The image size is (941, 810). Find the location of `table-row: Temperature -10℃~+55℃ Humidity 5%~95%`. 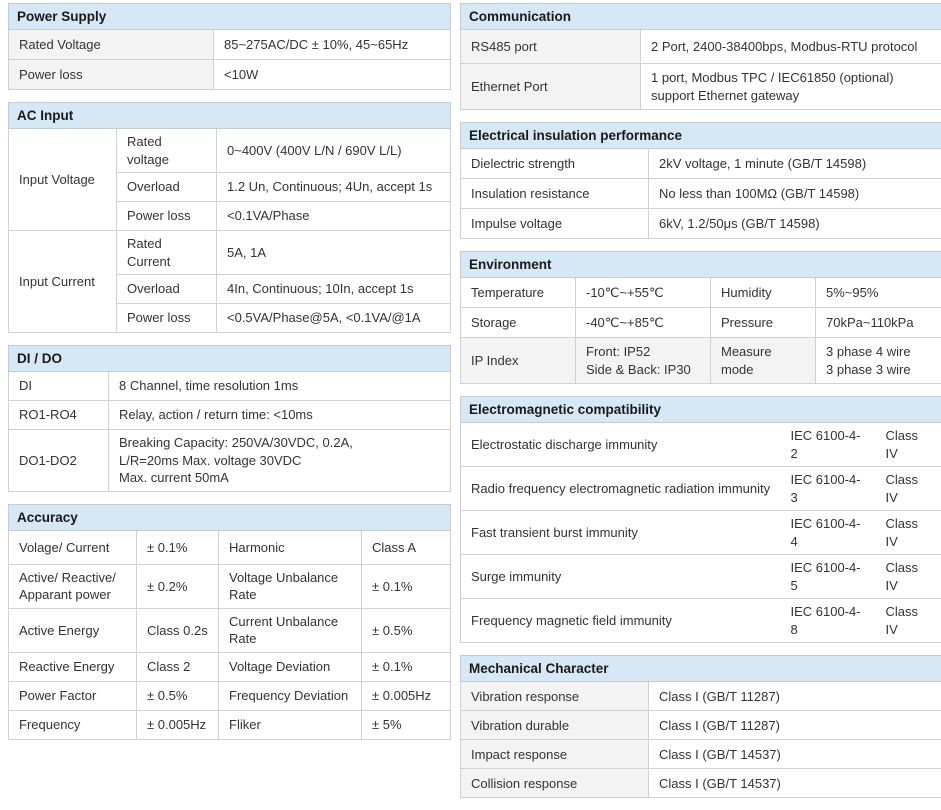

table-row: Temperature -10℃~+55℃ Humidity 5%~95% is located at coordinates (701, 293).